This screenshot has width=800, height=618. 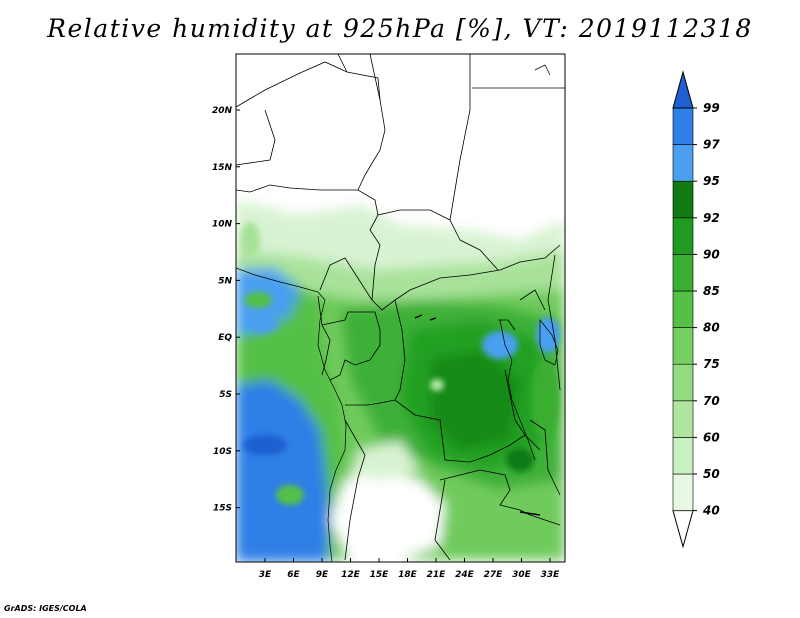 What do you see at coordinates (225, 338) in the screenshot?
I see `lat-tick-label: EQ` at bounding box center [225, 338].